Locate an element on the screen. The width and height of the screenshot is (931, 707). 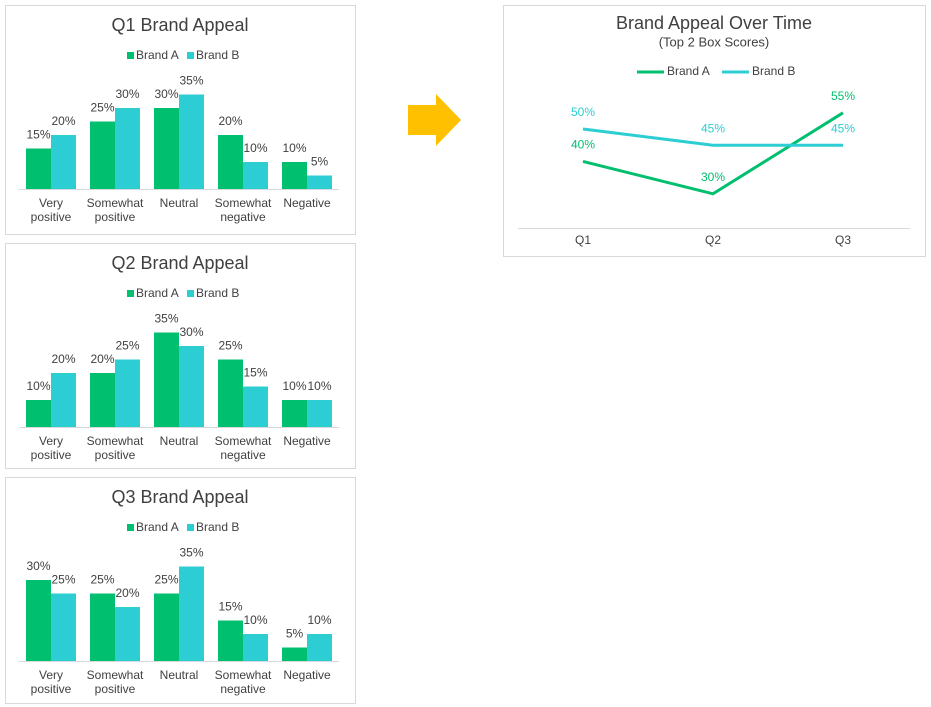
data-label: 40% is located at coordinates (583, 145).